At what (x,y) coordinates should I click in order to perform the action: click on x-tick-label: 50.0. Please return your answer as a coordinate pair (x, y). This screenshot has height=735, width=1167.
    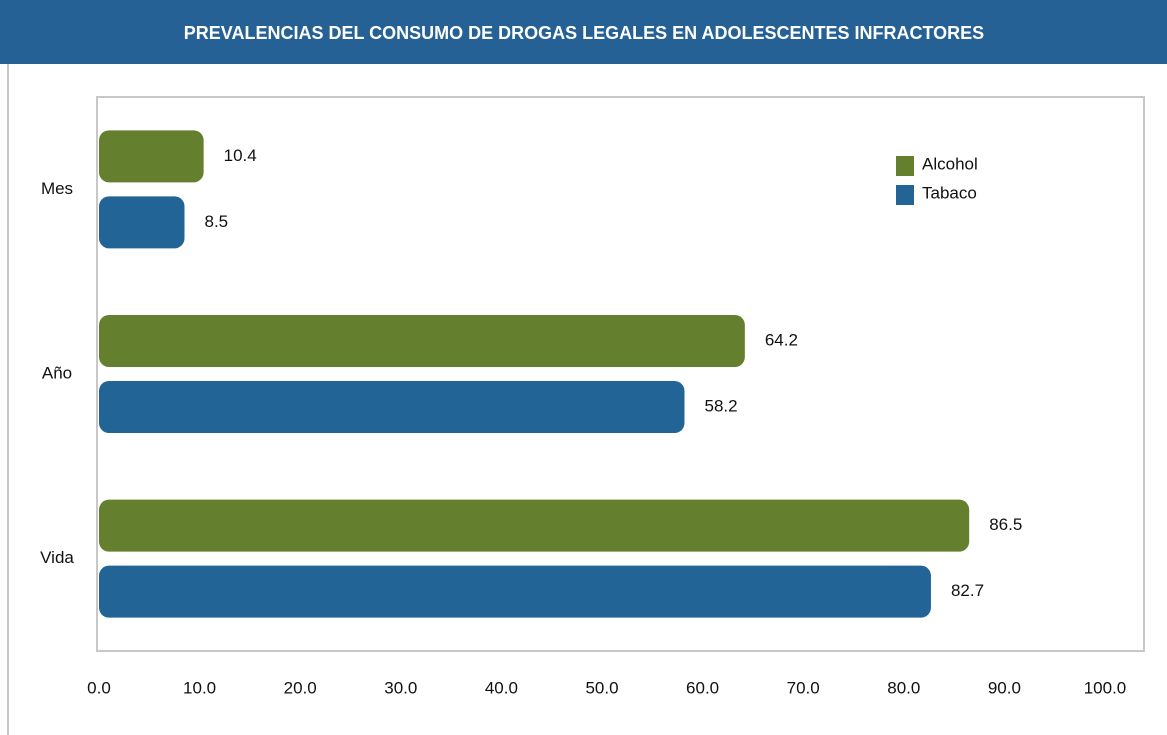
    Looking at the image, I should click on (601, 687).